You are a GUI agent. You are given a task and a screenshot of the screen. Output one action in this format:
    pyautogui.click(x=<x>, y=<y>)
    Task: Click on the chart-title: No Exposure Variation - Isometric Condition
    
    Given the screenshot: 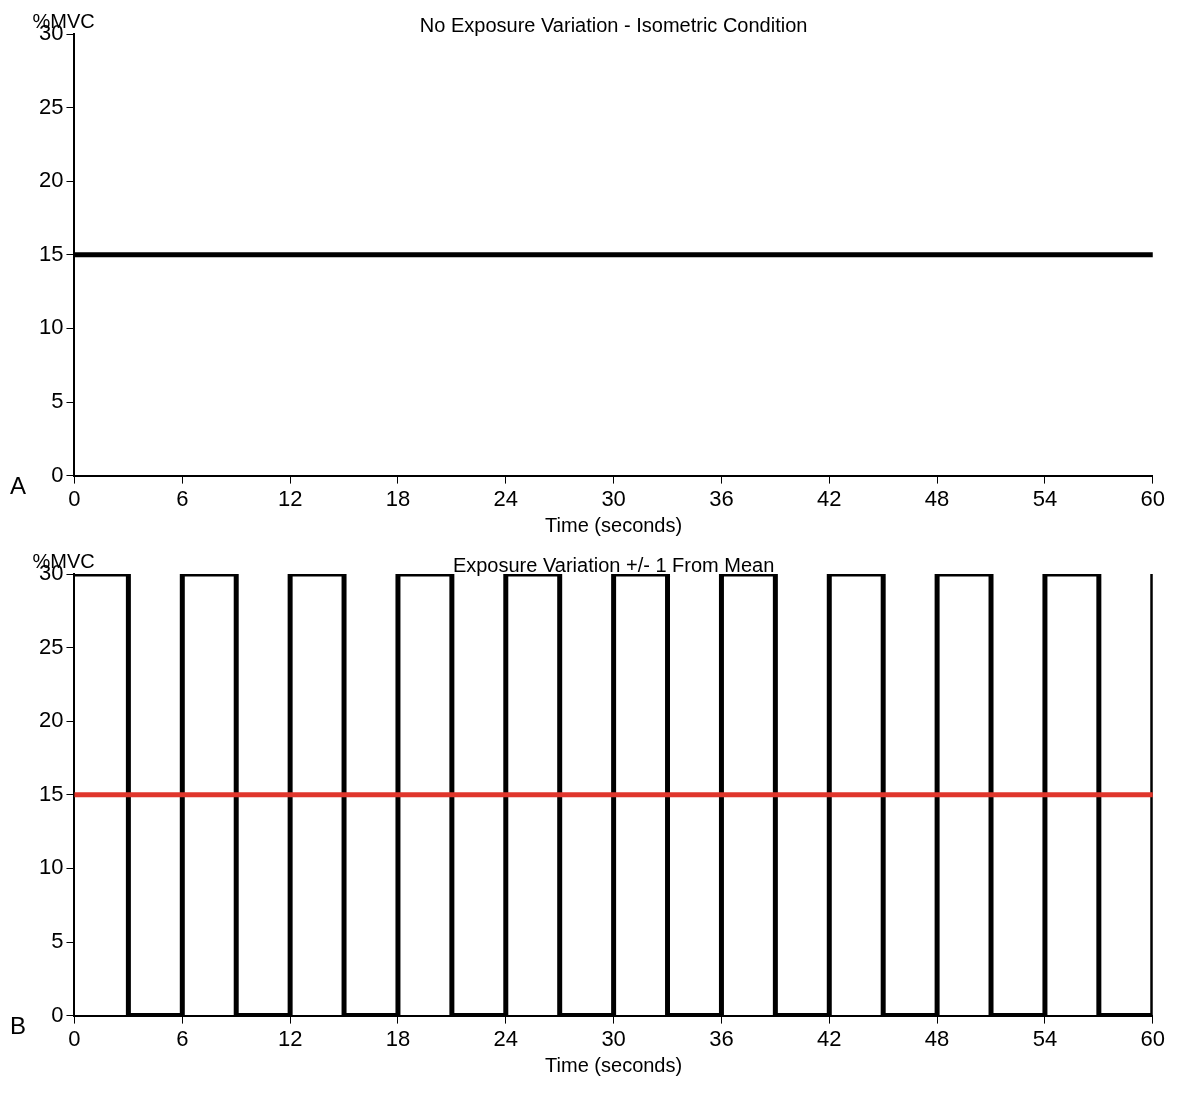 What is the action you would take?
    pyautogui.click(x=613, y=24)
    